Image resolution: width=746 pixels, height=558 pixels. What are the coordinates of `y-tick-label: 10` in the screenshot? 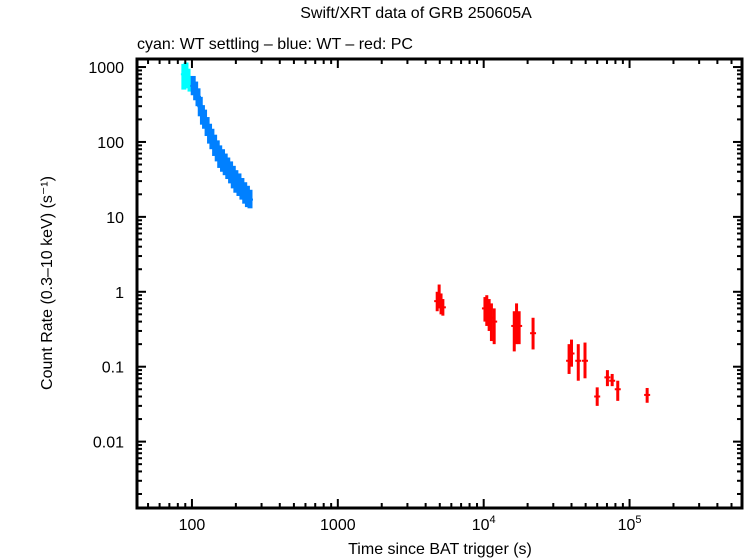 It's located at (115, 218).